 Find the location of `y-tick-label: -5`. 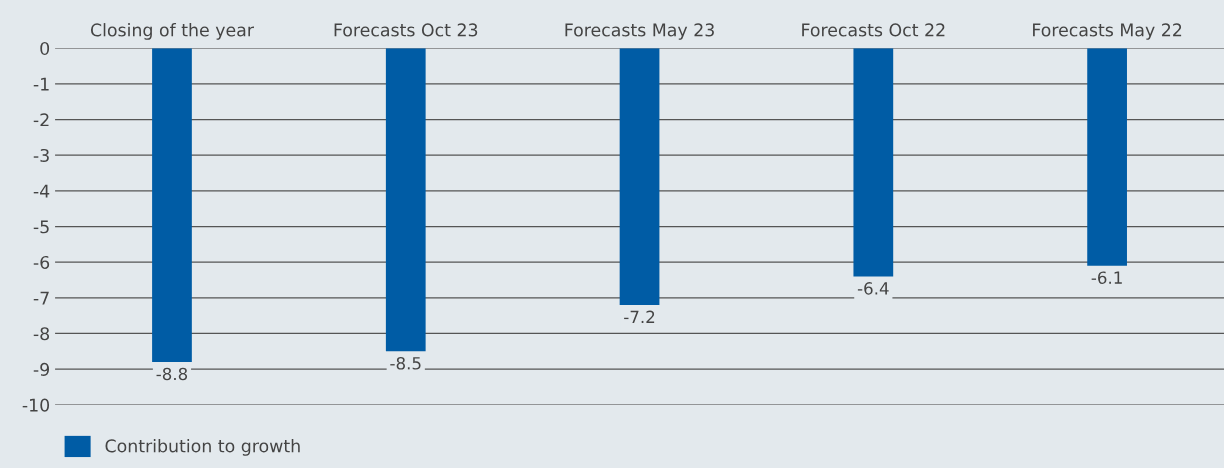

y-tick-label: -5 is located at coordinates (41, 227).